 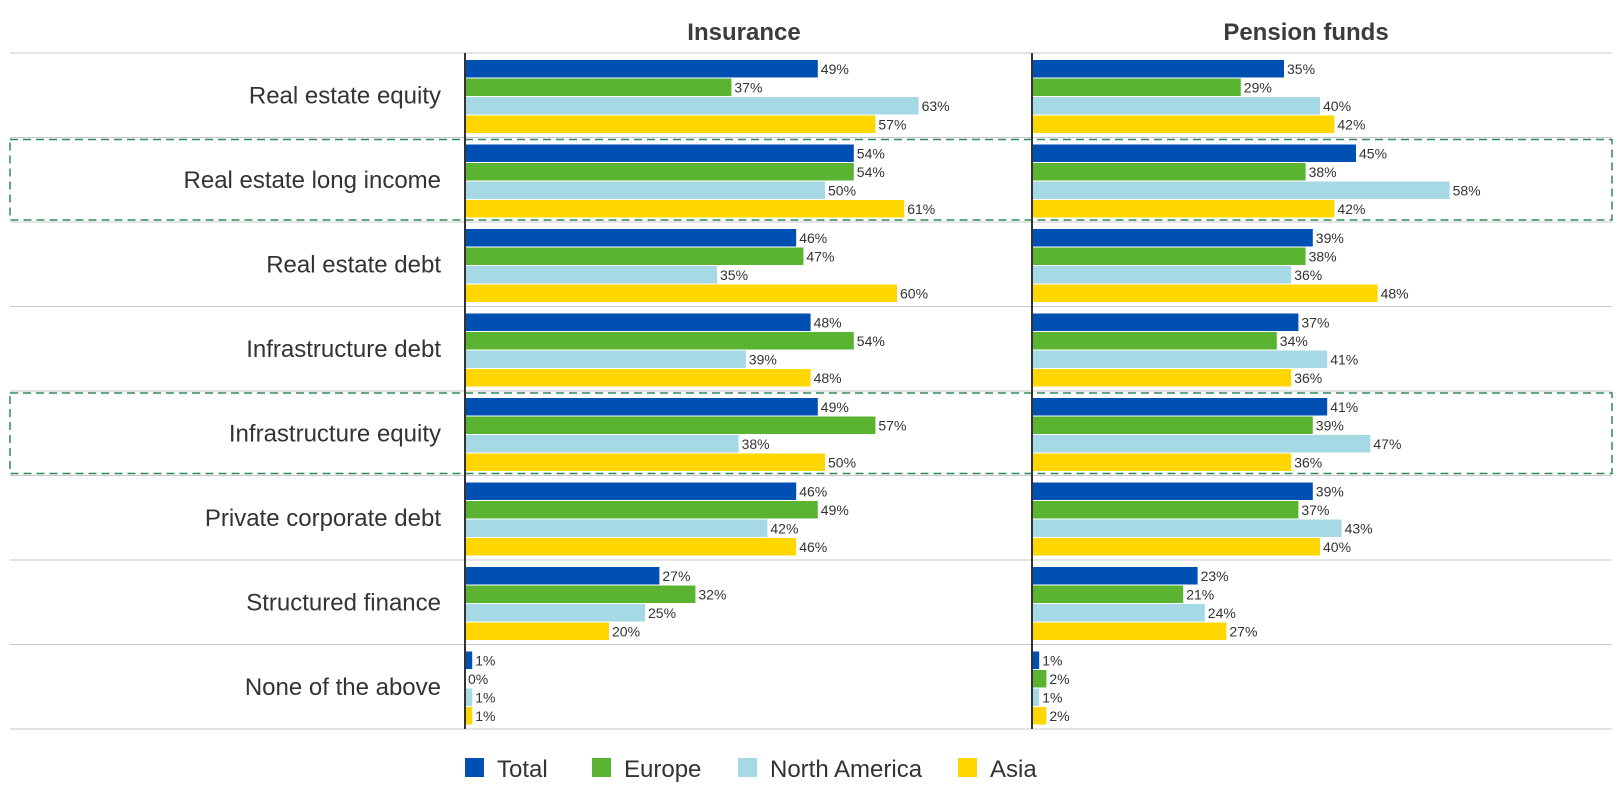 What do you see at coordinates (1344, 407) in the screenshot?
I see `value-label-pension-funds-infrastructure-equity-total: 41%` at bounding box center [1344, 407].